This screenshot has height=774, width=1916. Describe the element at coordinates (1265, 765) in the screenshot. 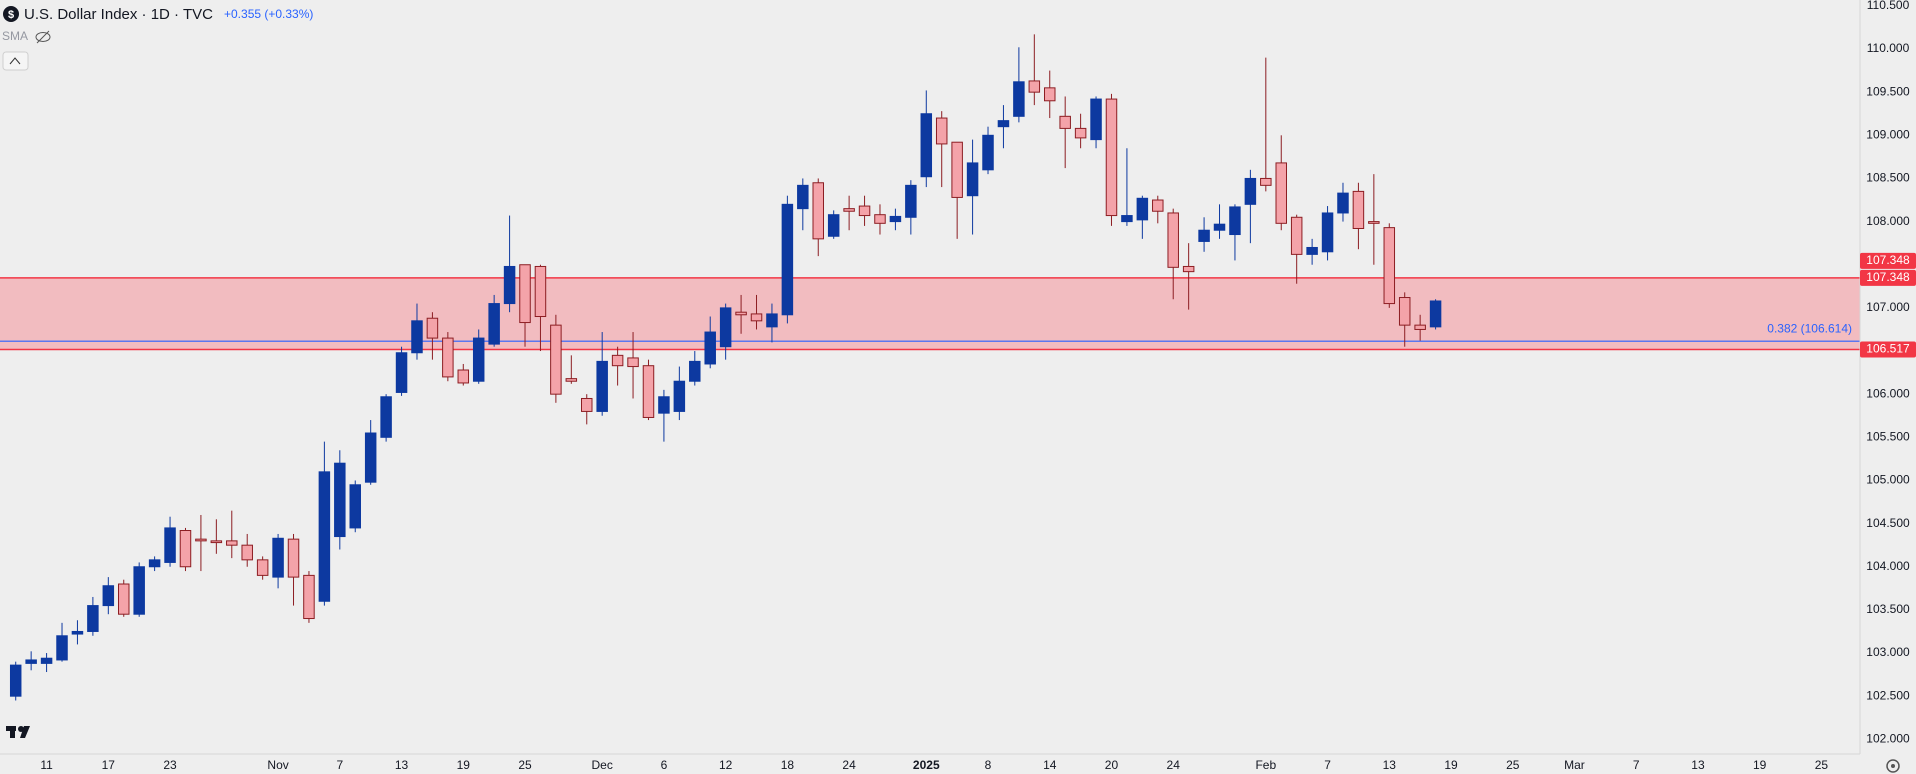

I see `x-tick-label: Feb` at that location.